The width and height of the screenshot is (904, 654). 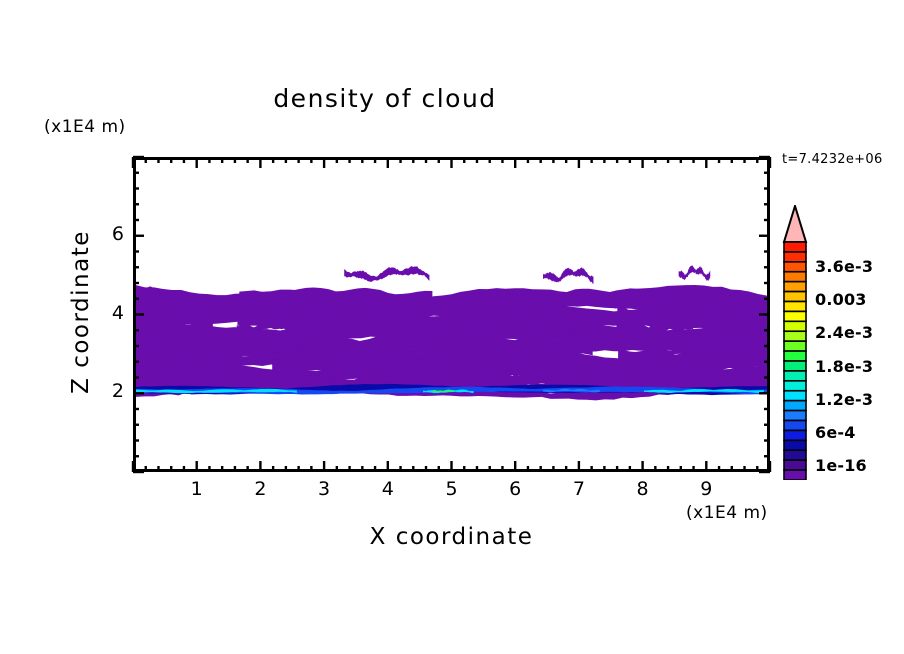 I want to click on colorbar-tick-label: 6e-4, so click(x=835, y=432).